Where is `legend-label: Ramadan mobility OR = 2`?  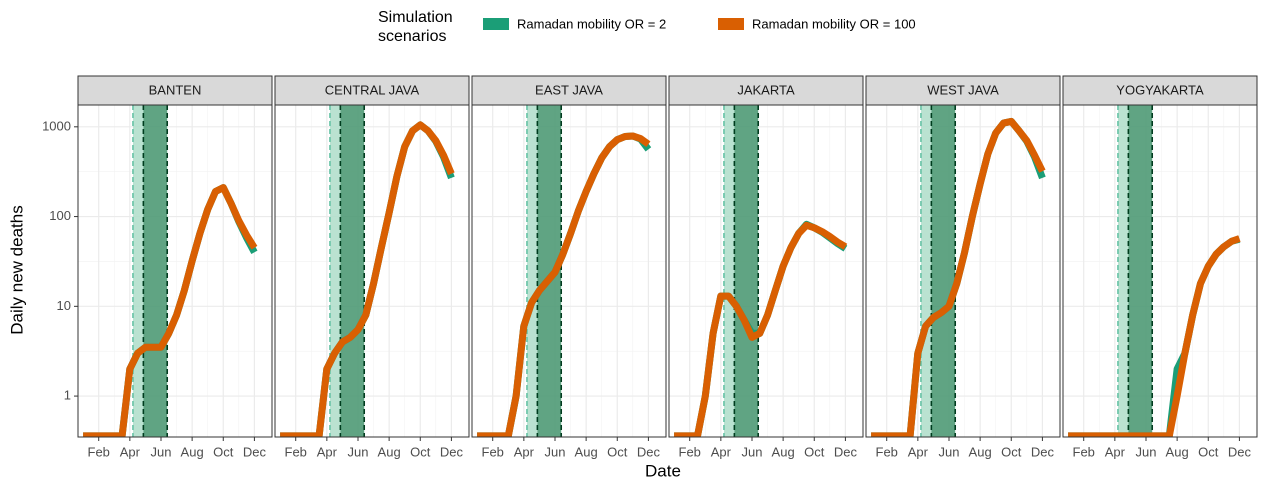
legend-label: Ramadan mobility OR = 2 is located at coordinates (591, 23).